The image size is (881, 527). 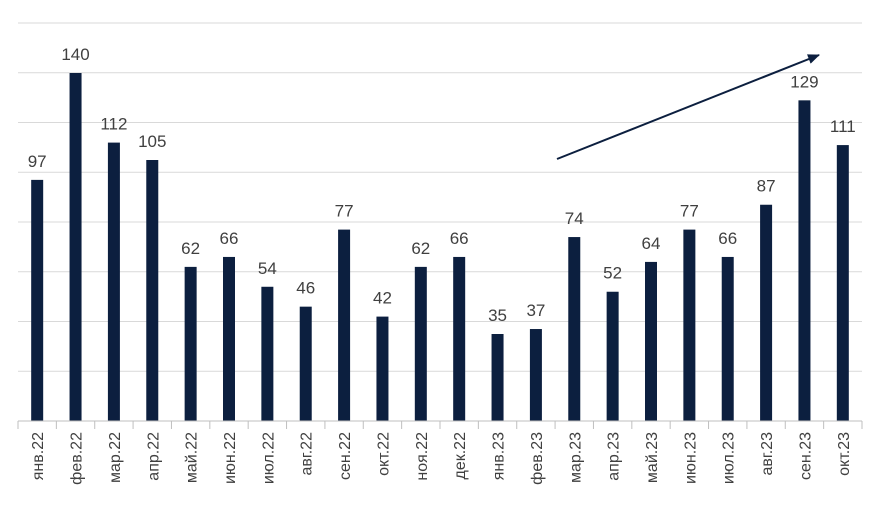 What do you see at coordinates (113, 281) in the screenshot?
I see `bar-мар.22` at bounding box center [113, 281].